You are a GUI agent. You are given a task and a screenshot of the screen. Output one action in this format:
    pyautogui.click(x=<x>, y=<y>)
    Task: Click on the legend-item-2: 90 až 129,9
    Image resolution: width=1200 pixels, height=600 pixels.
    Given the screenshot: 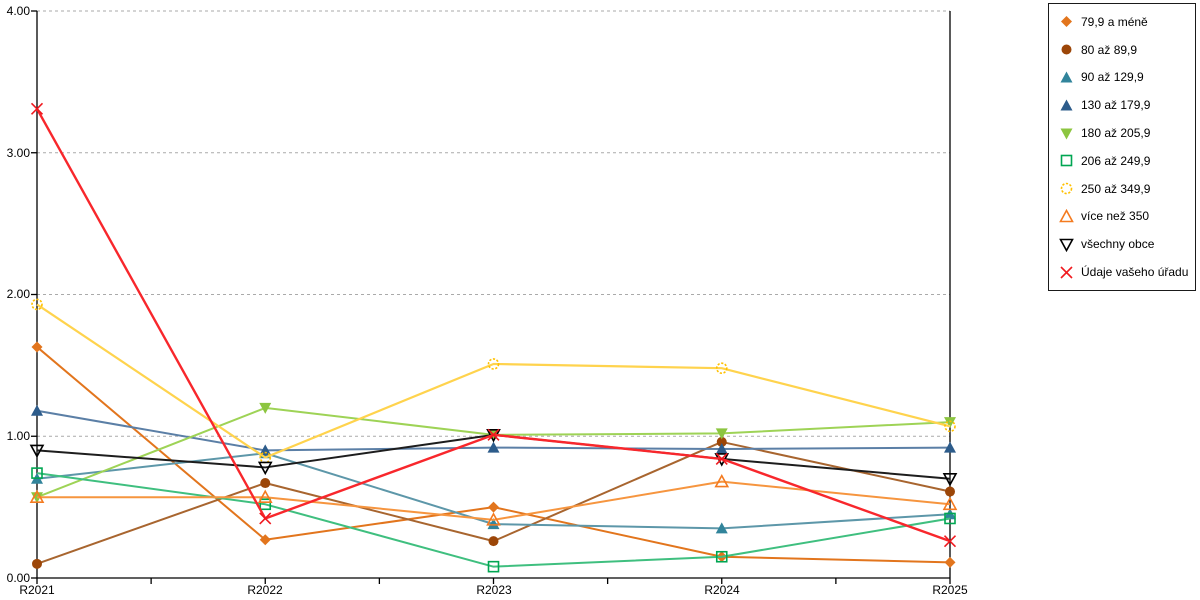 What is the action you would take?
    pyautogui.click(x=1127, y=77)
    